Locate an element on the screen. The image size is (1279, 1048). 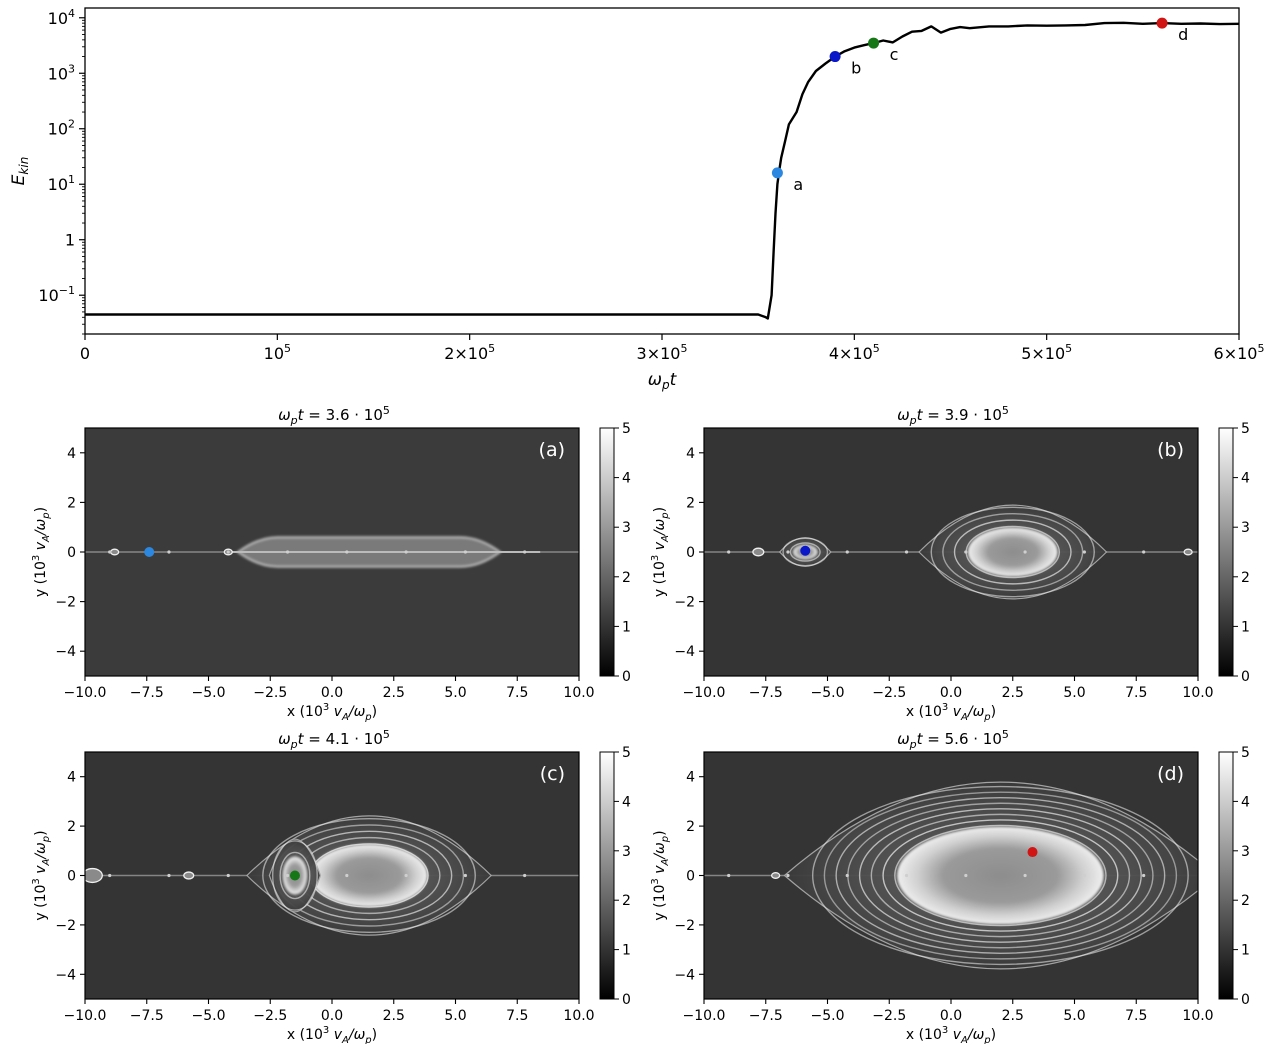
colorbar is located at coordinates (1226, 875).